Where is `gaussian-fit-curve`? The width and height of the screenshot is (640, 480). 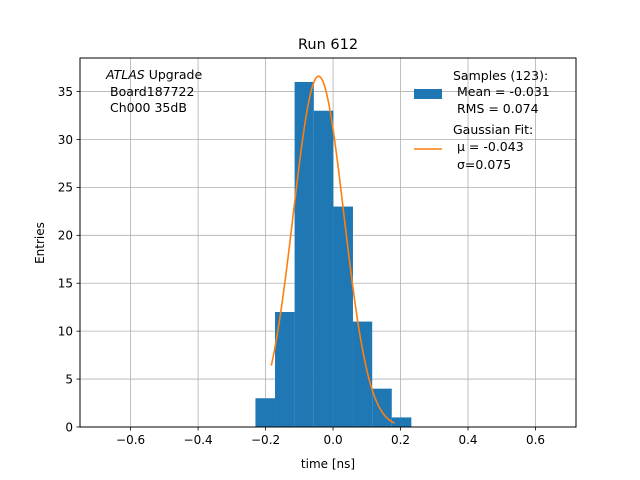
gaussian-fit-curve is located at coordinates (332, 249).